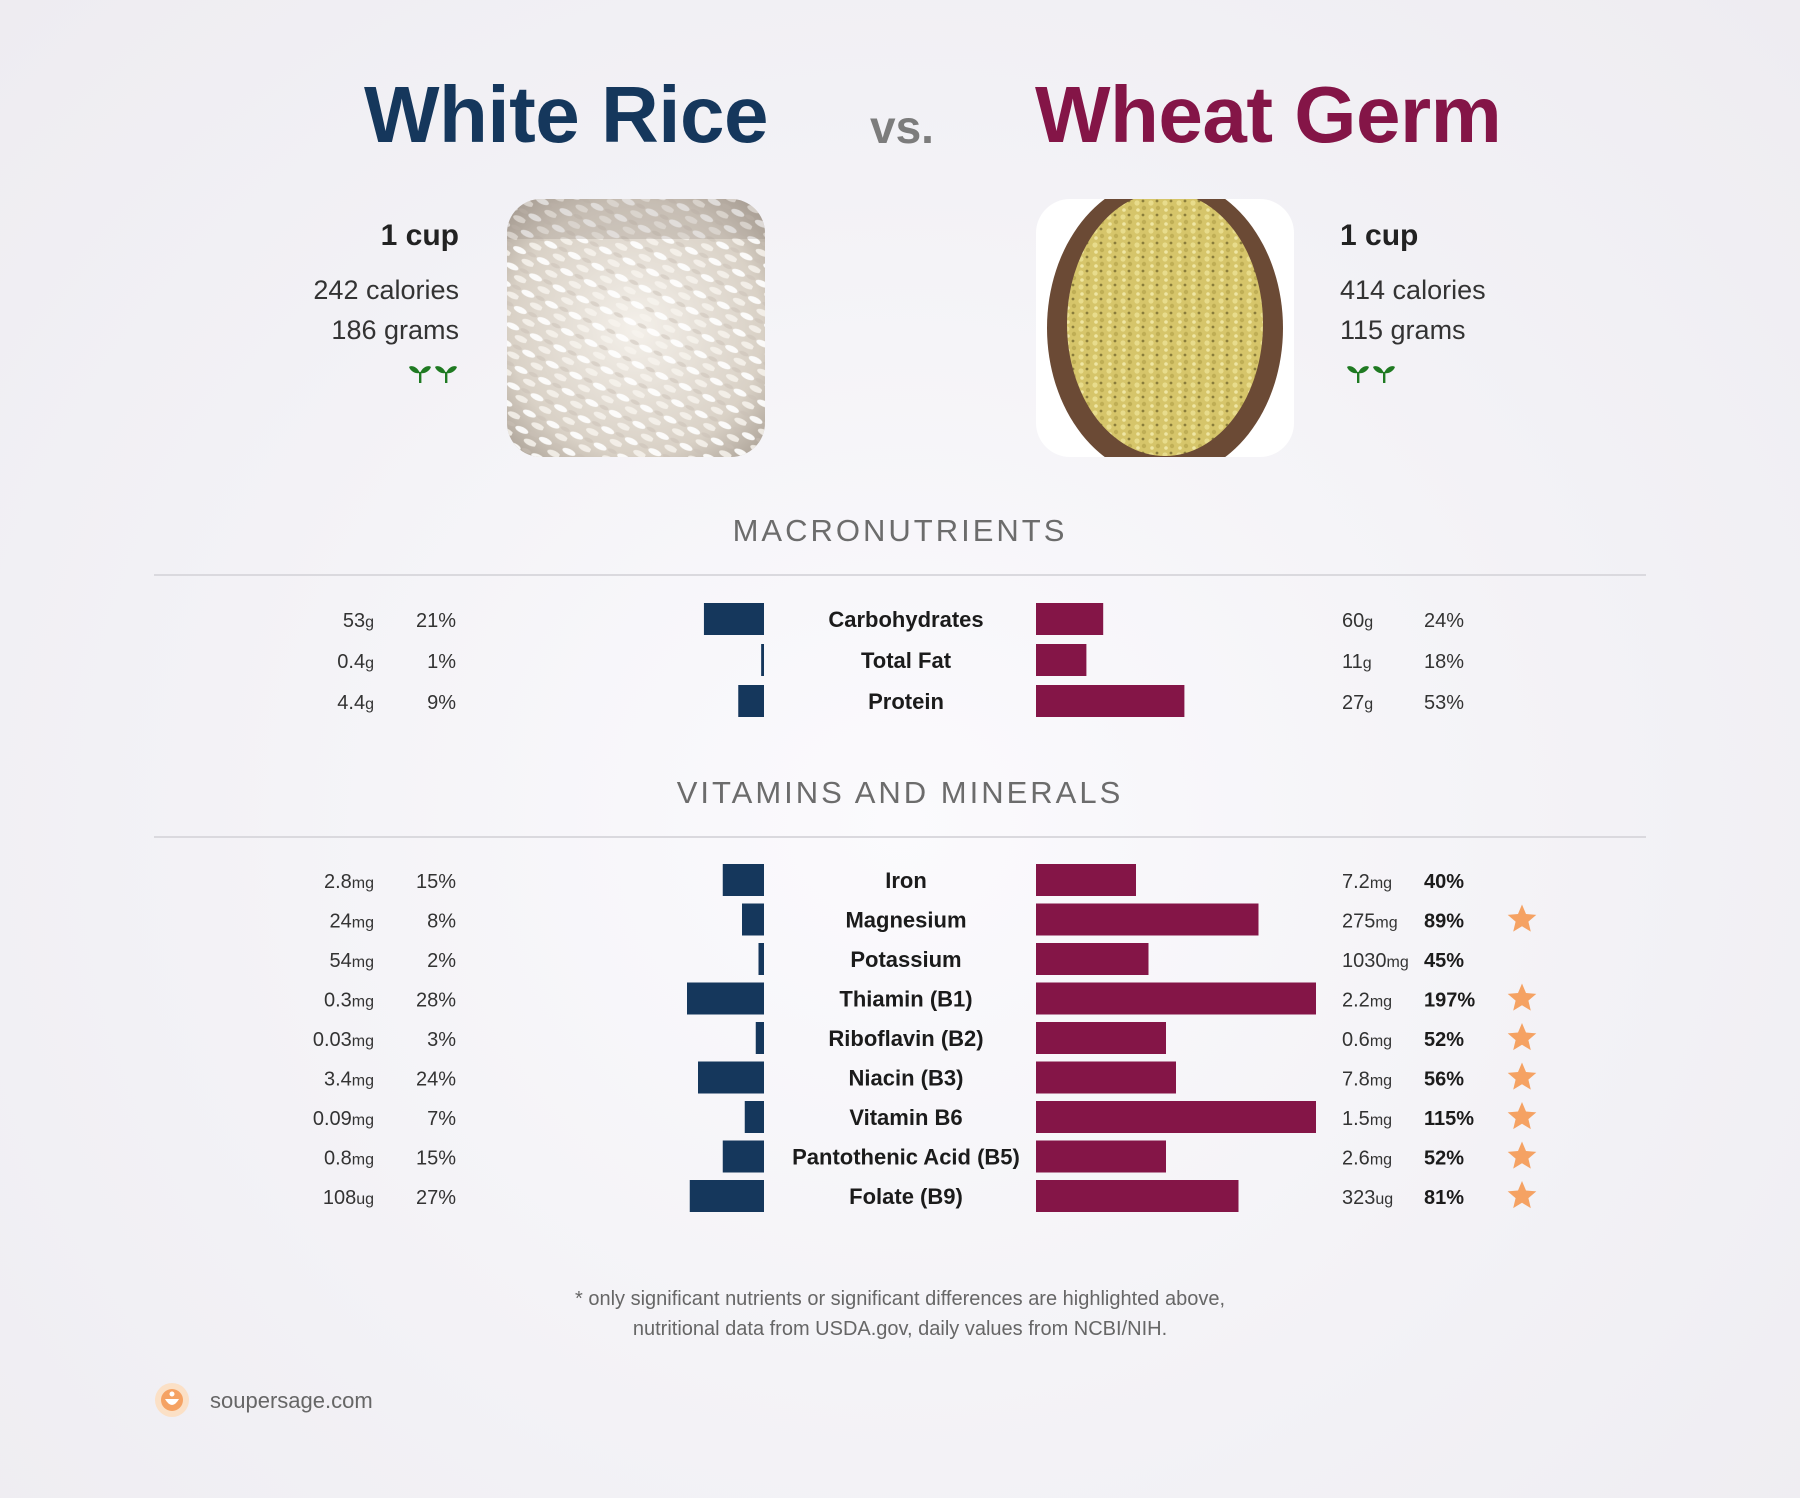 This screenshot has height=1498, width=1800. I want to click on left-amount: 2.8mg, so click(349, 882).